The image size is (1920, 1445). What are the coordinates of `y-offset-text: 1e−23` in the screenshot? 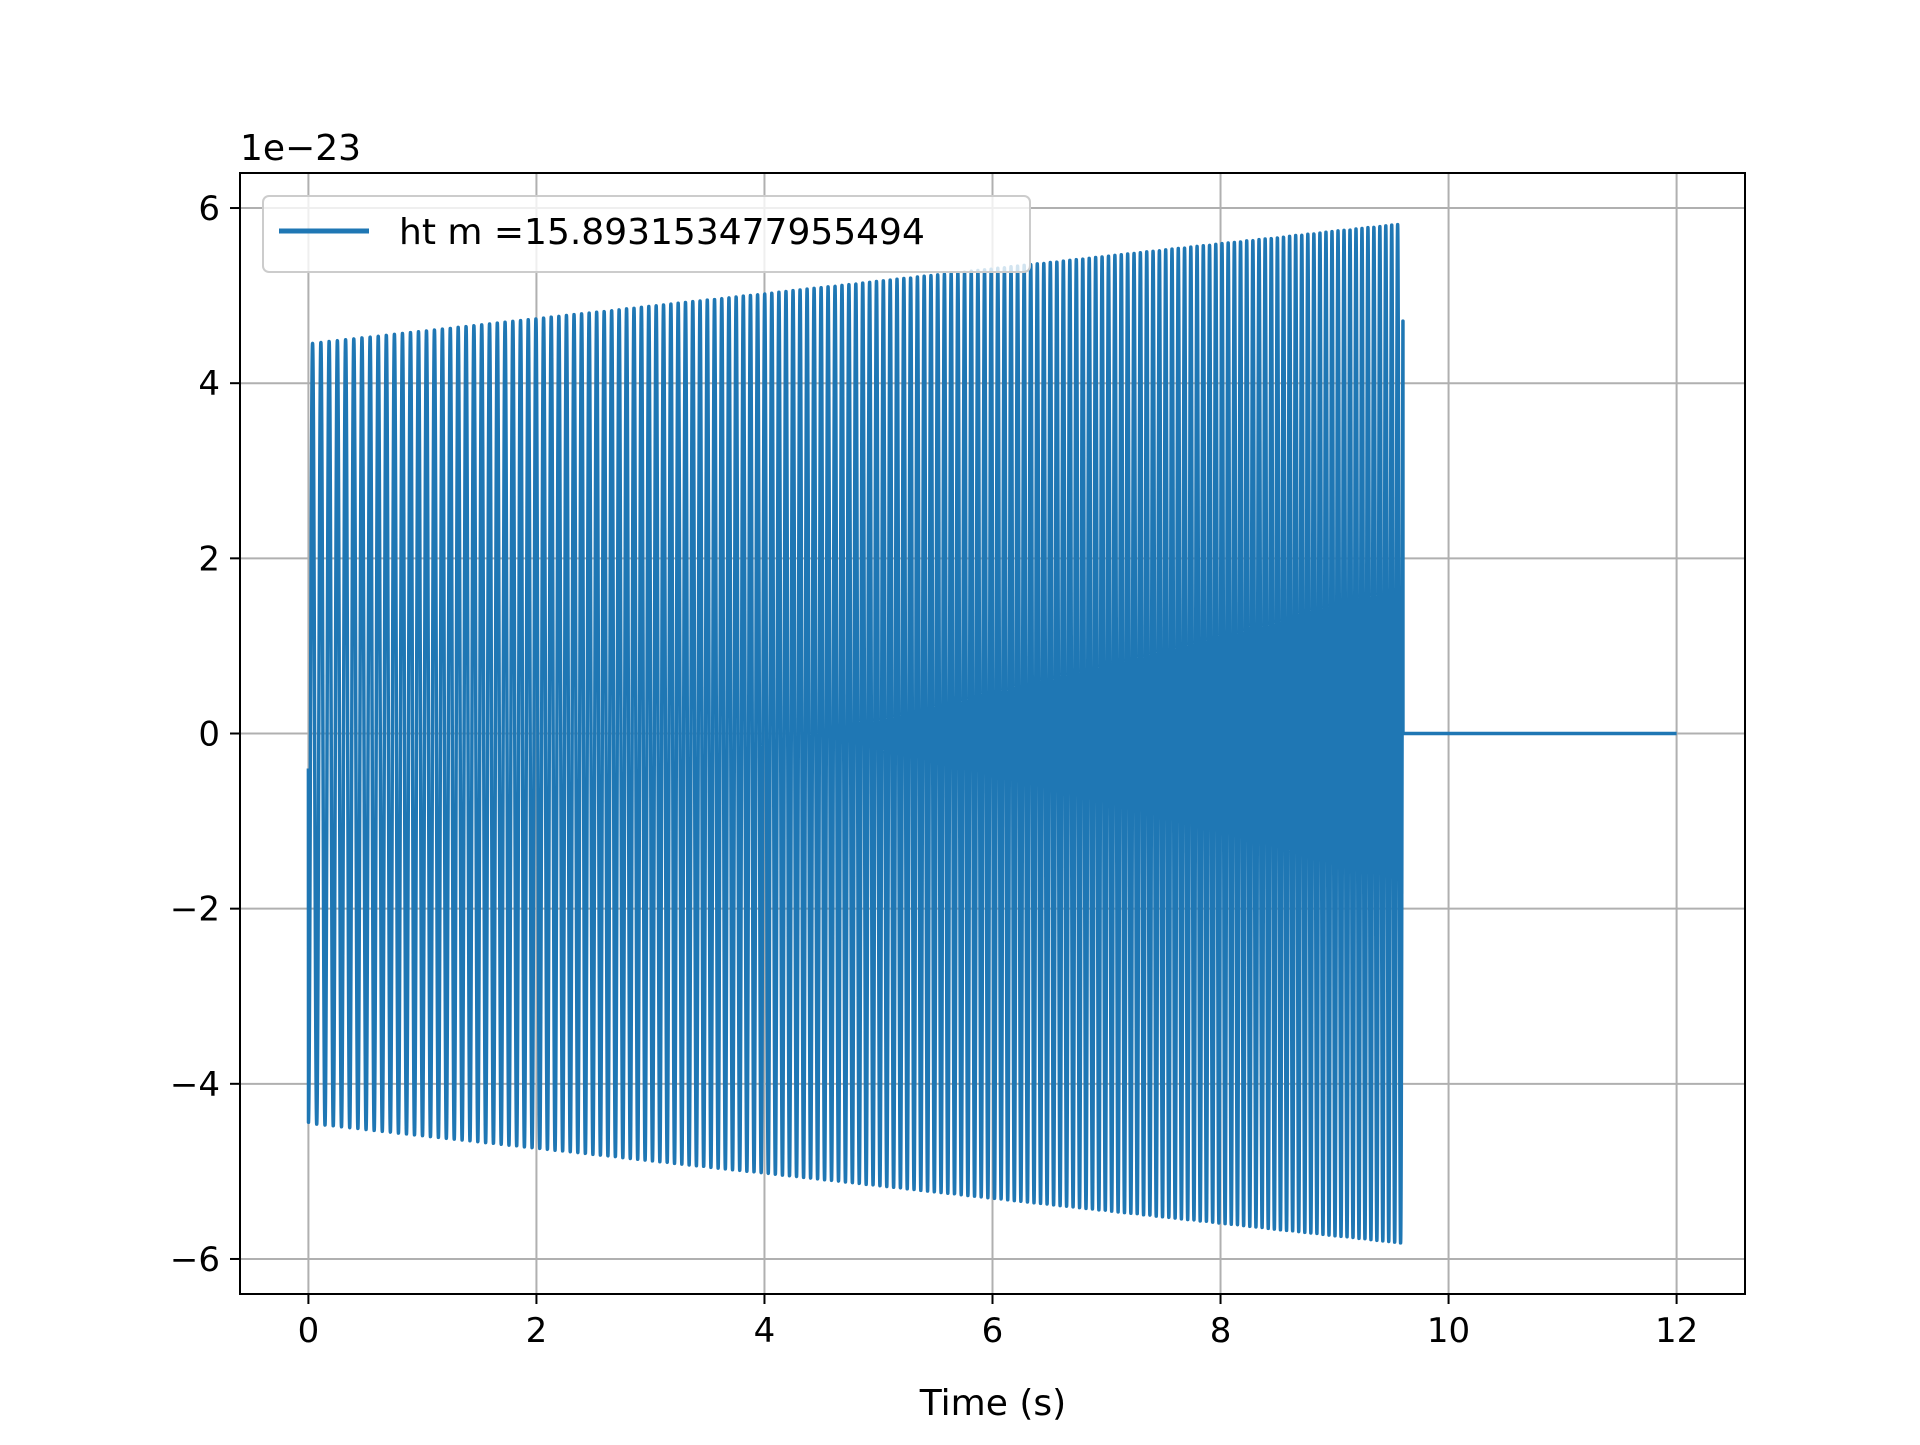 It's located at (300, 148).